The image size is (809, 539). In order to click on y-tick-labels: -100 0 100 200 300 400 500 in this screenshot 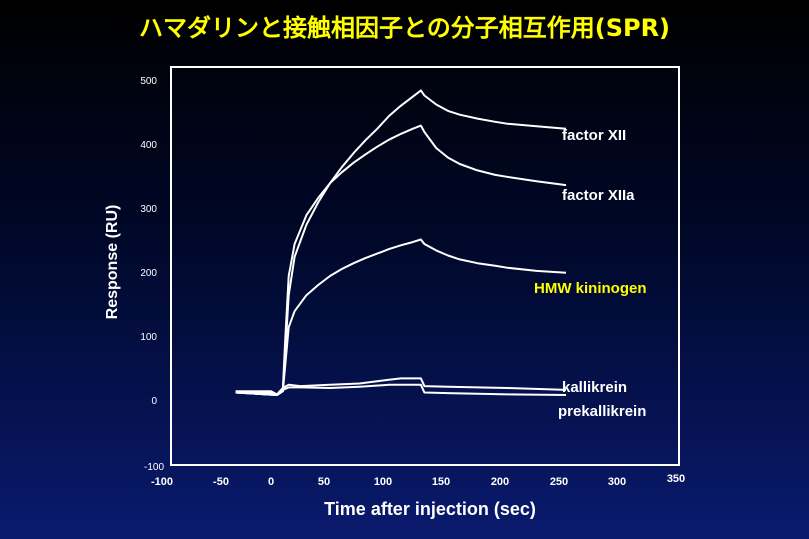, I will do `click(152, 274)`.